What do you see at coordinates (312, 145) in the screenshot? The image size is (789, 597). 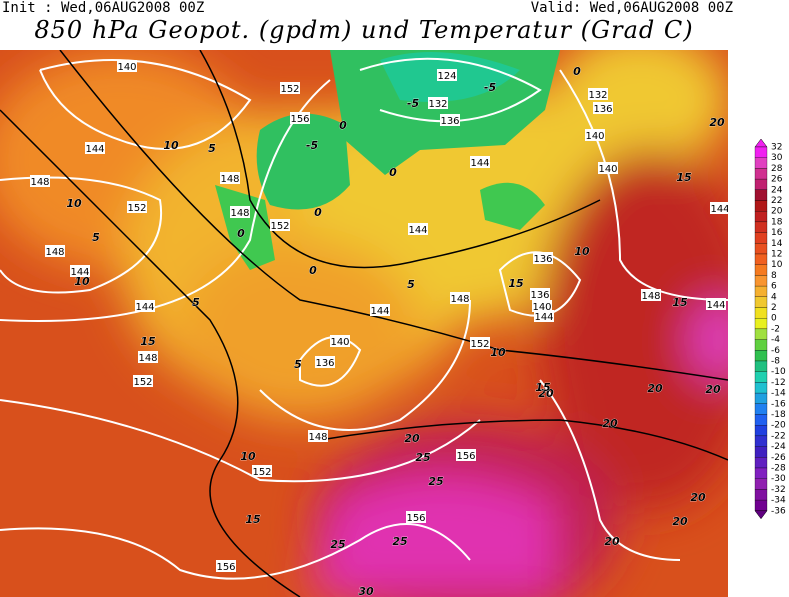 I see `temperature-label: -5` at bounding box center [312, 145].